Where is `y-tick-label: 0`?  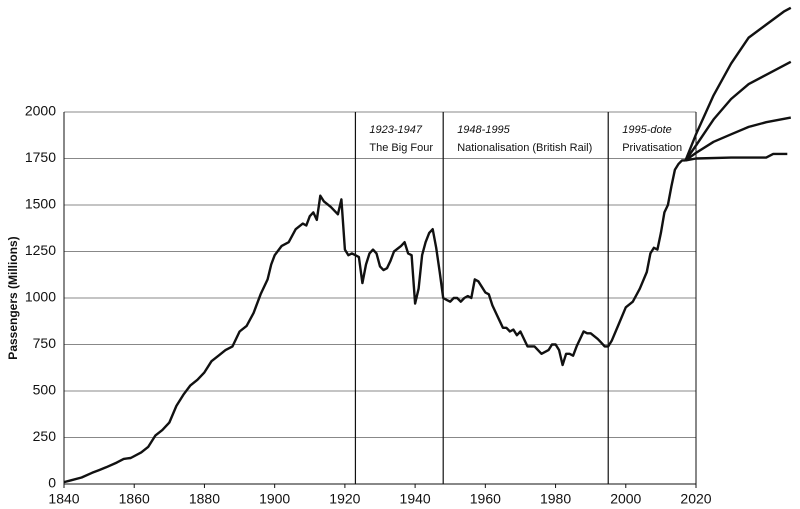 y-tick-label: 0 is located at coordinates (52, 483).